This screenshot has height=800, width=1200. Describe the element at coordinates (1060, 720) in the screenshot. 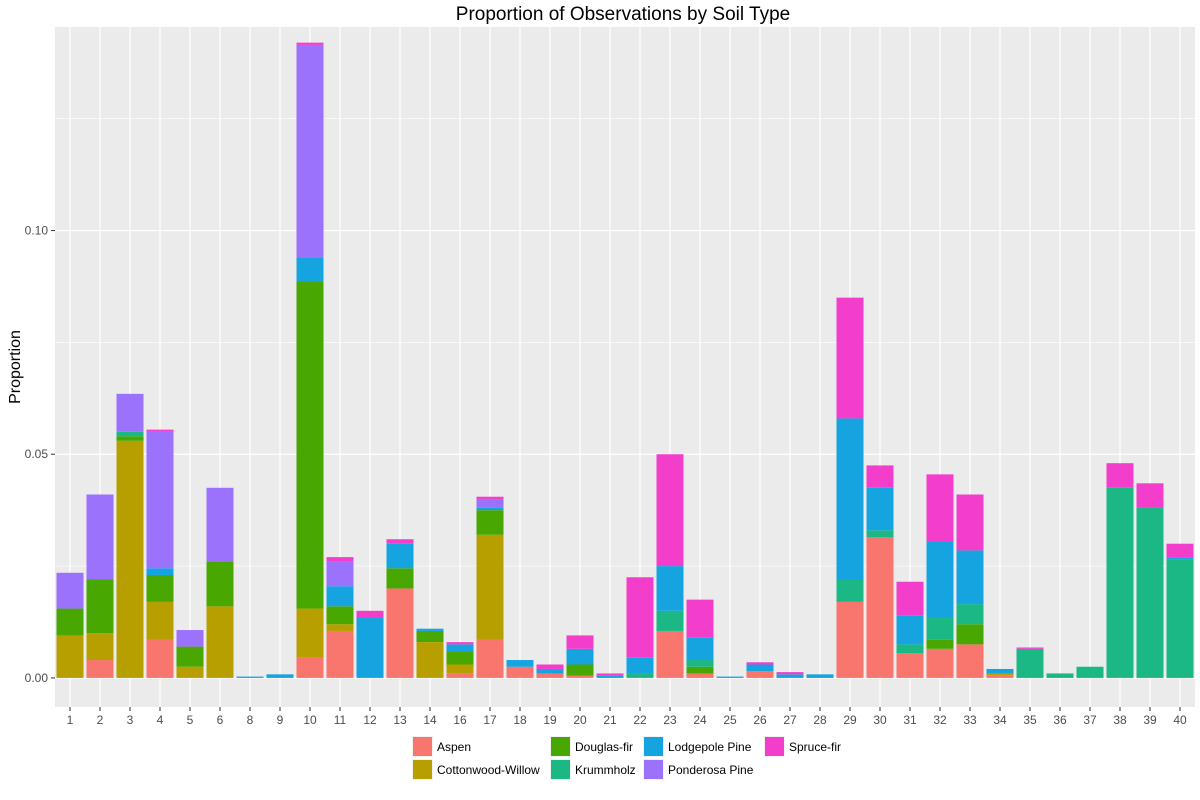

I see `x-tick-label: 36` at that location.